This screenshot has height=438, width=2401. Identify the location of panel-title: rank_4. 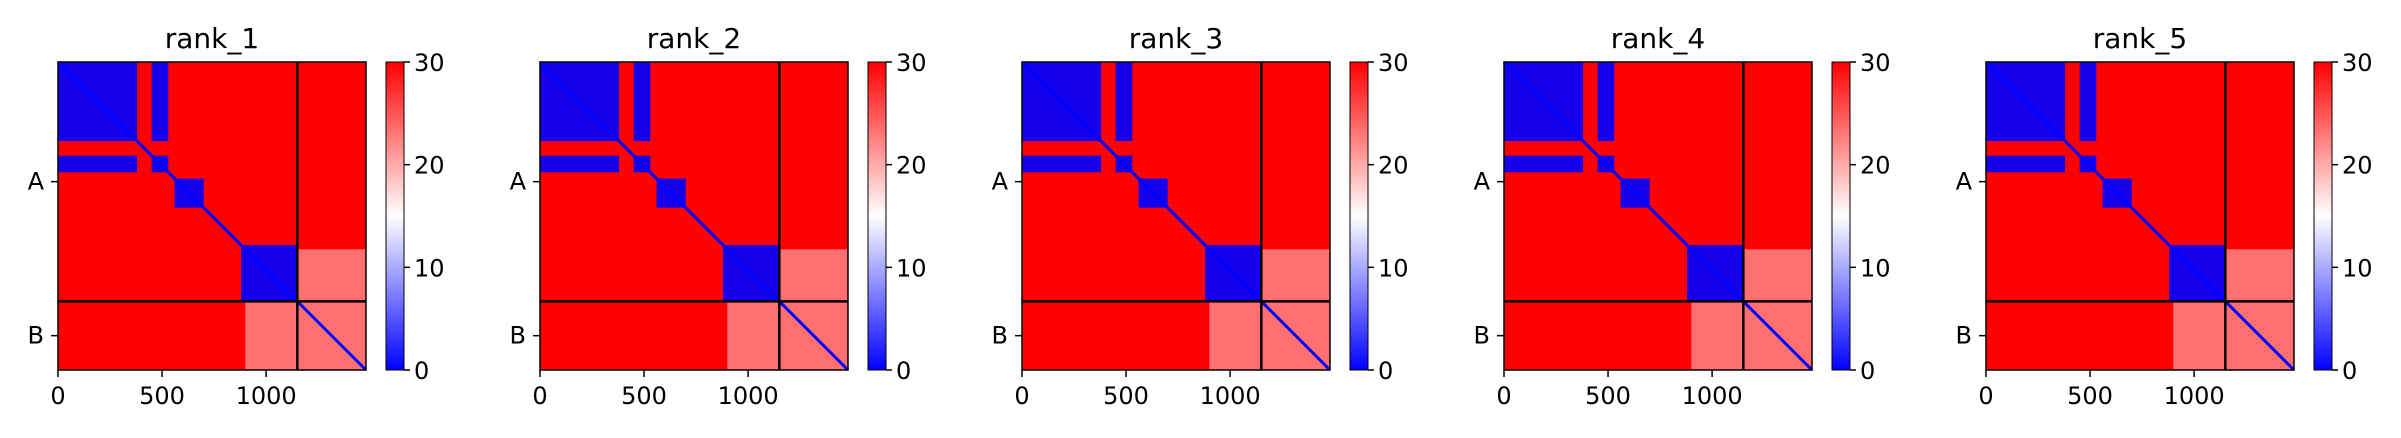
(1658, 38).